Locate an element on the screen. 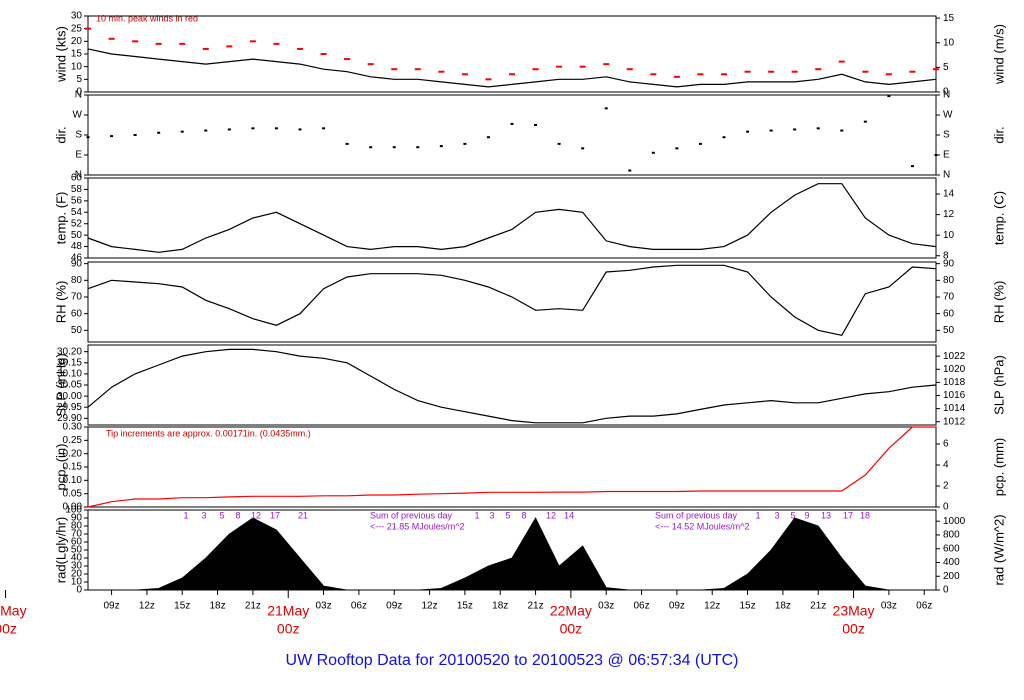 This screenshot has height=700, width=1024. y-tick-label: W is located at coordinates (78, 115).